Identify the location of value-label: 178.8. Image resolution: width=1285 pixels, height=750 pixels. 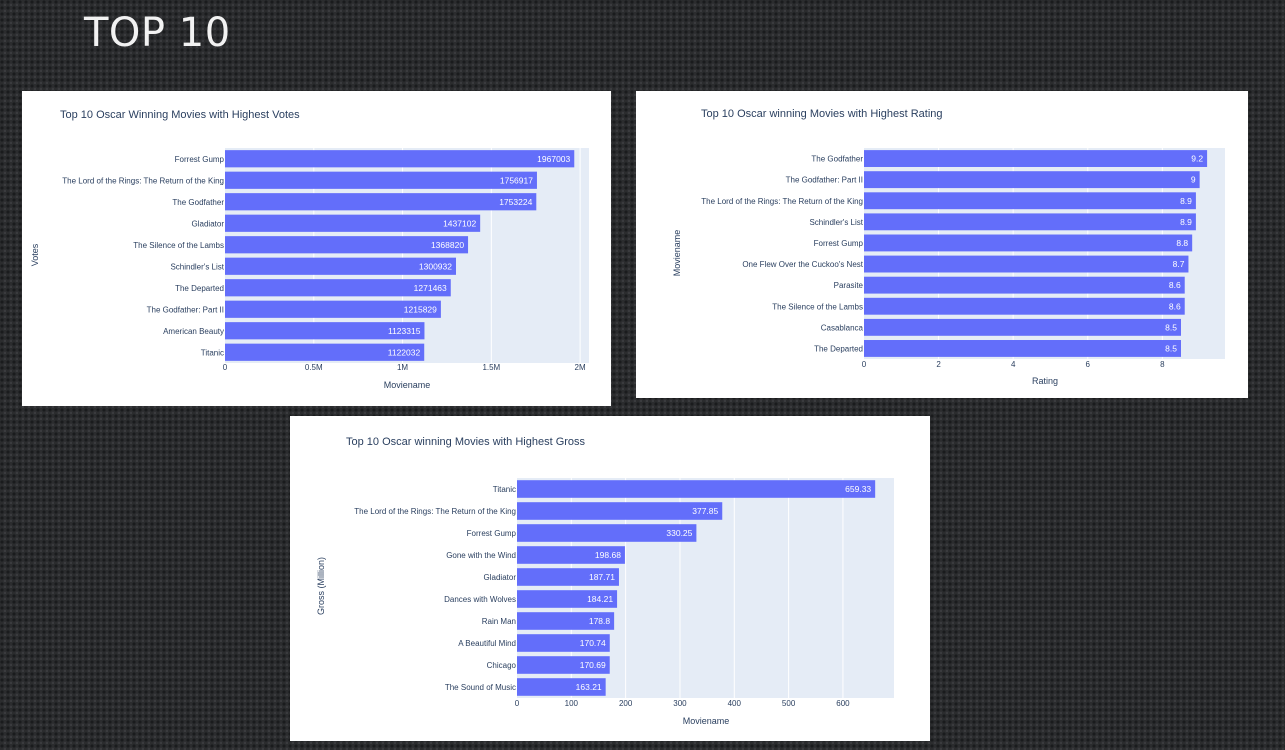
(600, 621).